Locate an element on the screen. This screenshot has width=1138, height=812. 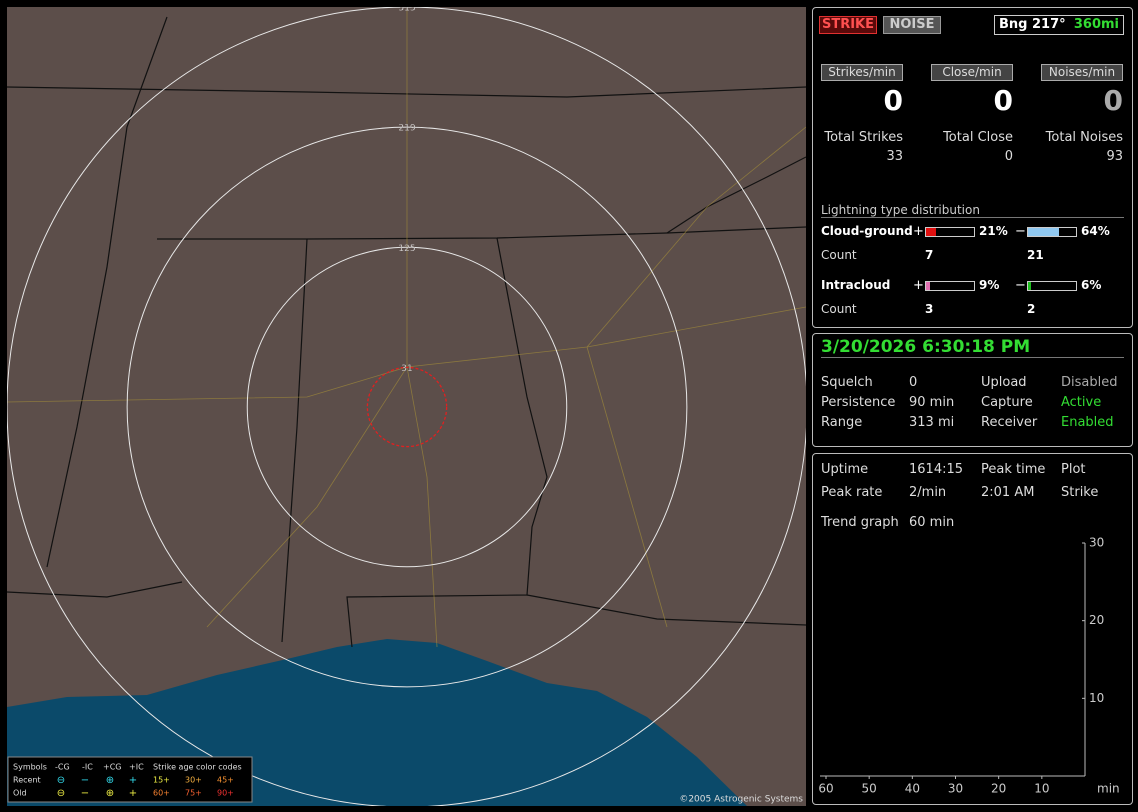
ring-label: 313 is located at coordinates (406, 10).